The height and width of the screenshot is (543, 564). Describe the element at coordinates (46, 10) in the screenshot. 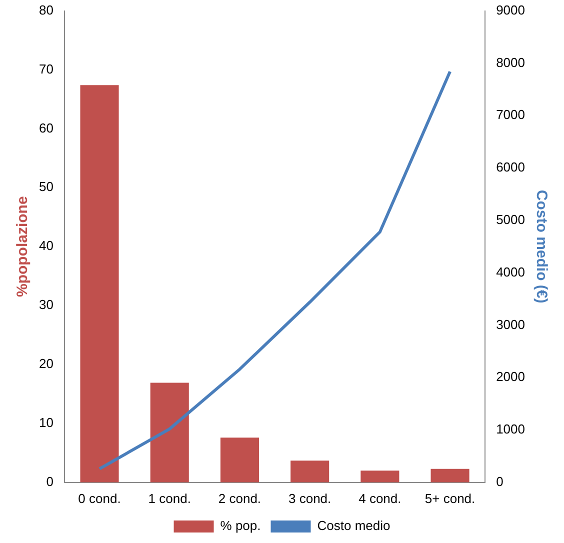

I see `y-tick-label: 80` at that location.